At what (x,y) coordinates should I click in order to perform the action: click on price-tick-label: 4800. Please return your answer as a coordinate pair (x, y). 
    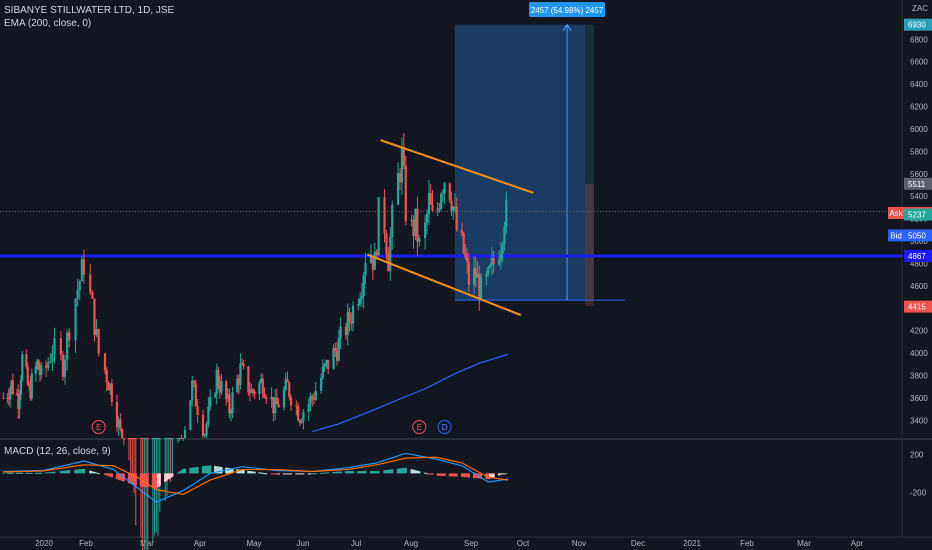
    Looking at the image, I should click on (919, 263).